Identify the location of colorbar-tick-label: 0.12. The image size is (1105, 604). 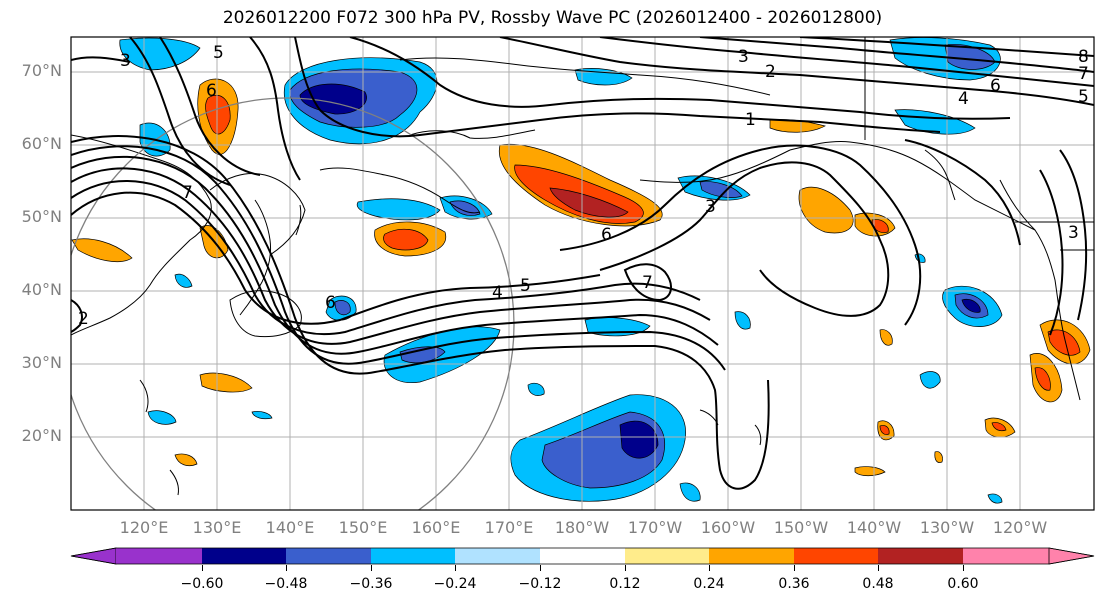
(625, 584).